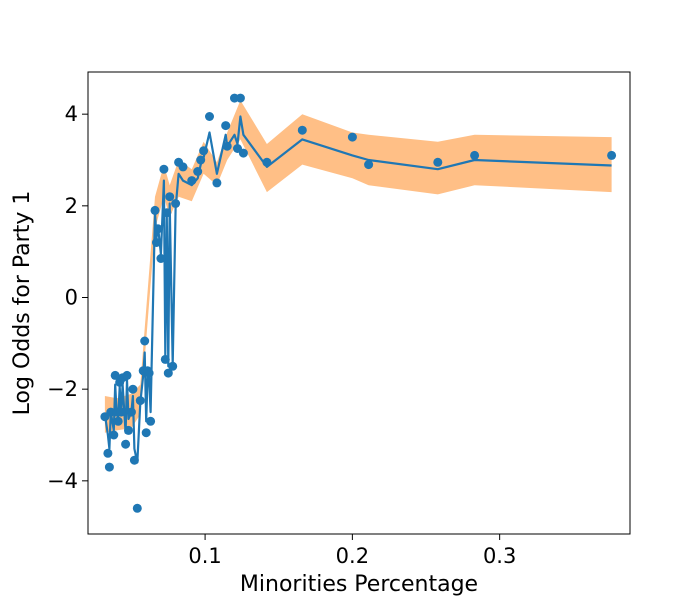  What do you see at coordinates (71, 298) in the screenshot?
I see `y-tick-label: 0` at bounding box center [71, 298].